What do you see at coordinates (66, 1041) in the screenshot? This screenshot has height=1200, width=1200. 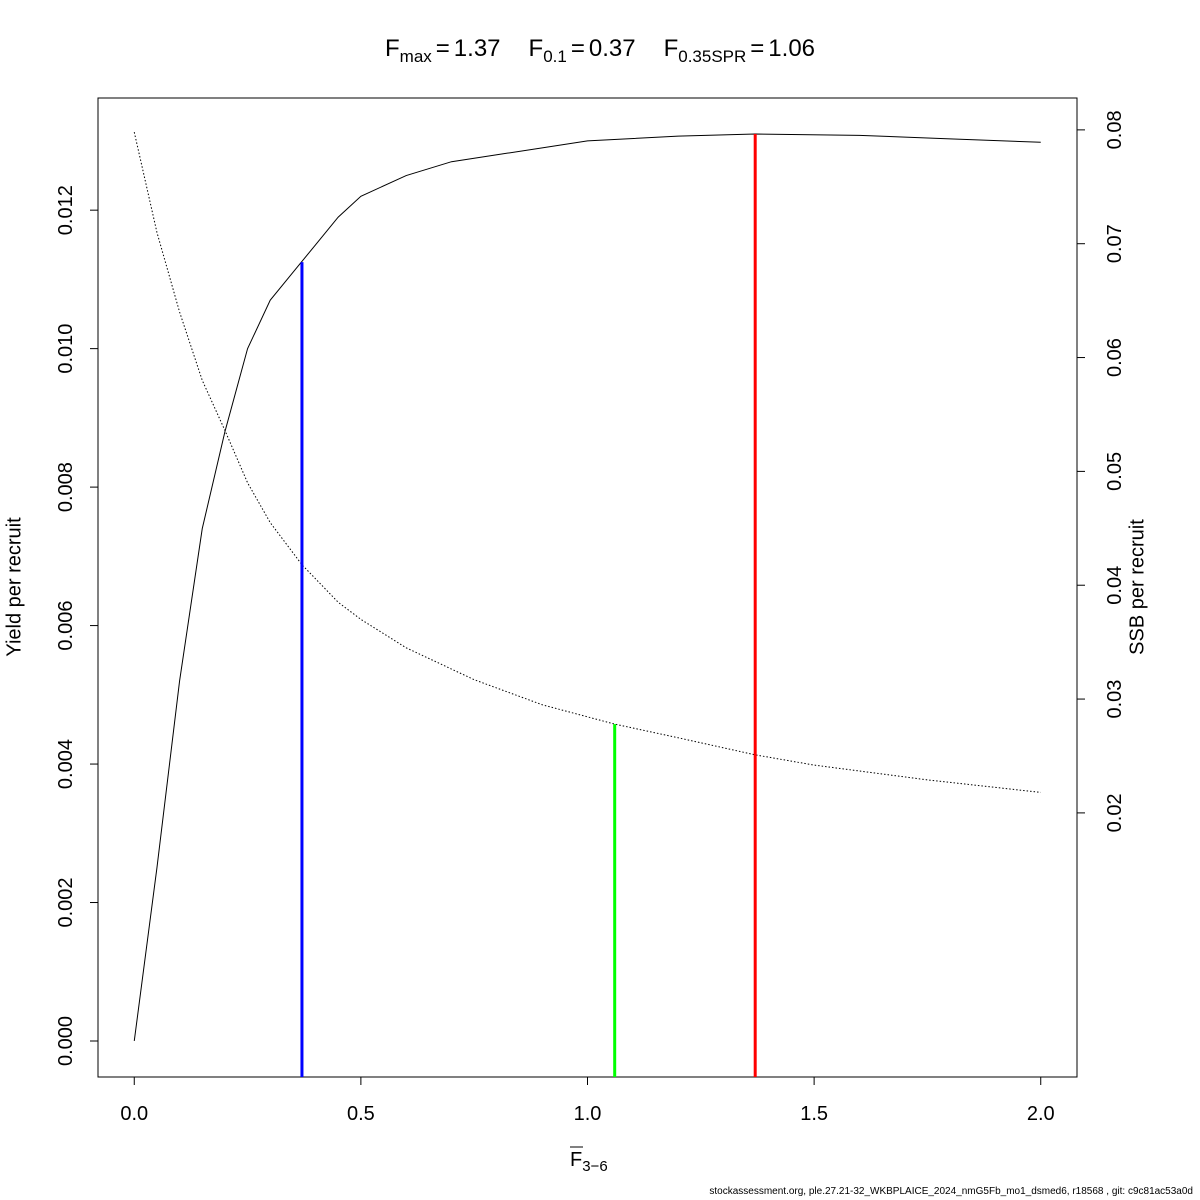 I see `y-tick-label: 0.000` at bounding box center [66, 1041].